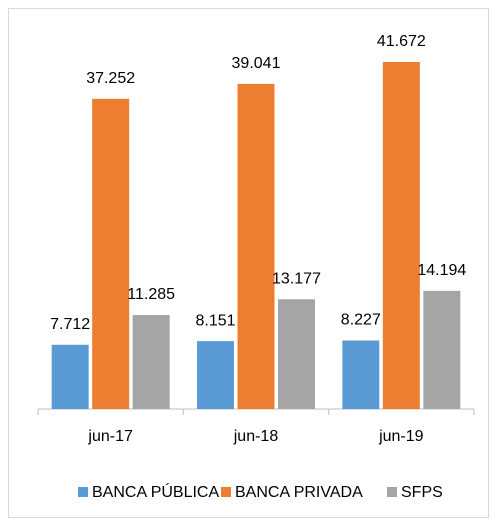 This screenshot has width=497, height=526. What do you see at coordinates (215, 320) in the screenshot?
I see `data-label: 8.151` at bounding box center [215, 320].